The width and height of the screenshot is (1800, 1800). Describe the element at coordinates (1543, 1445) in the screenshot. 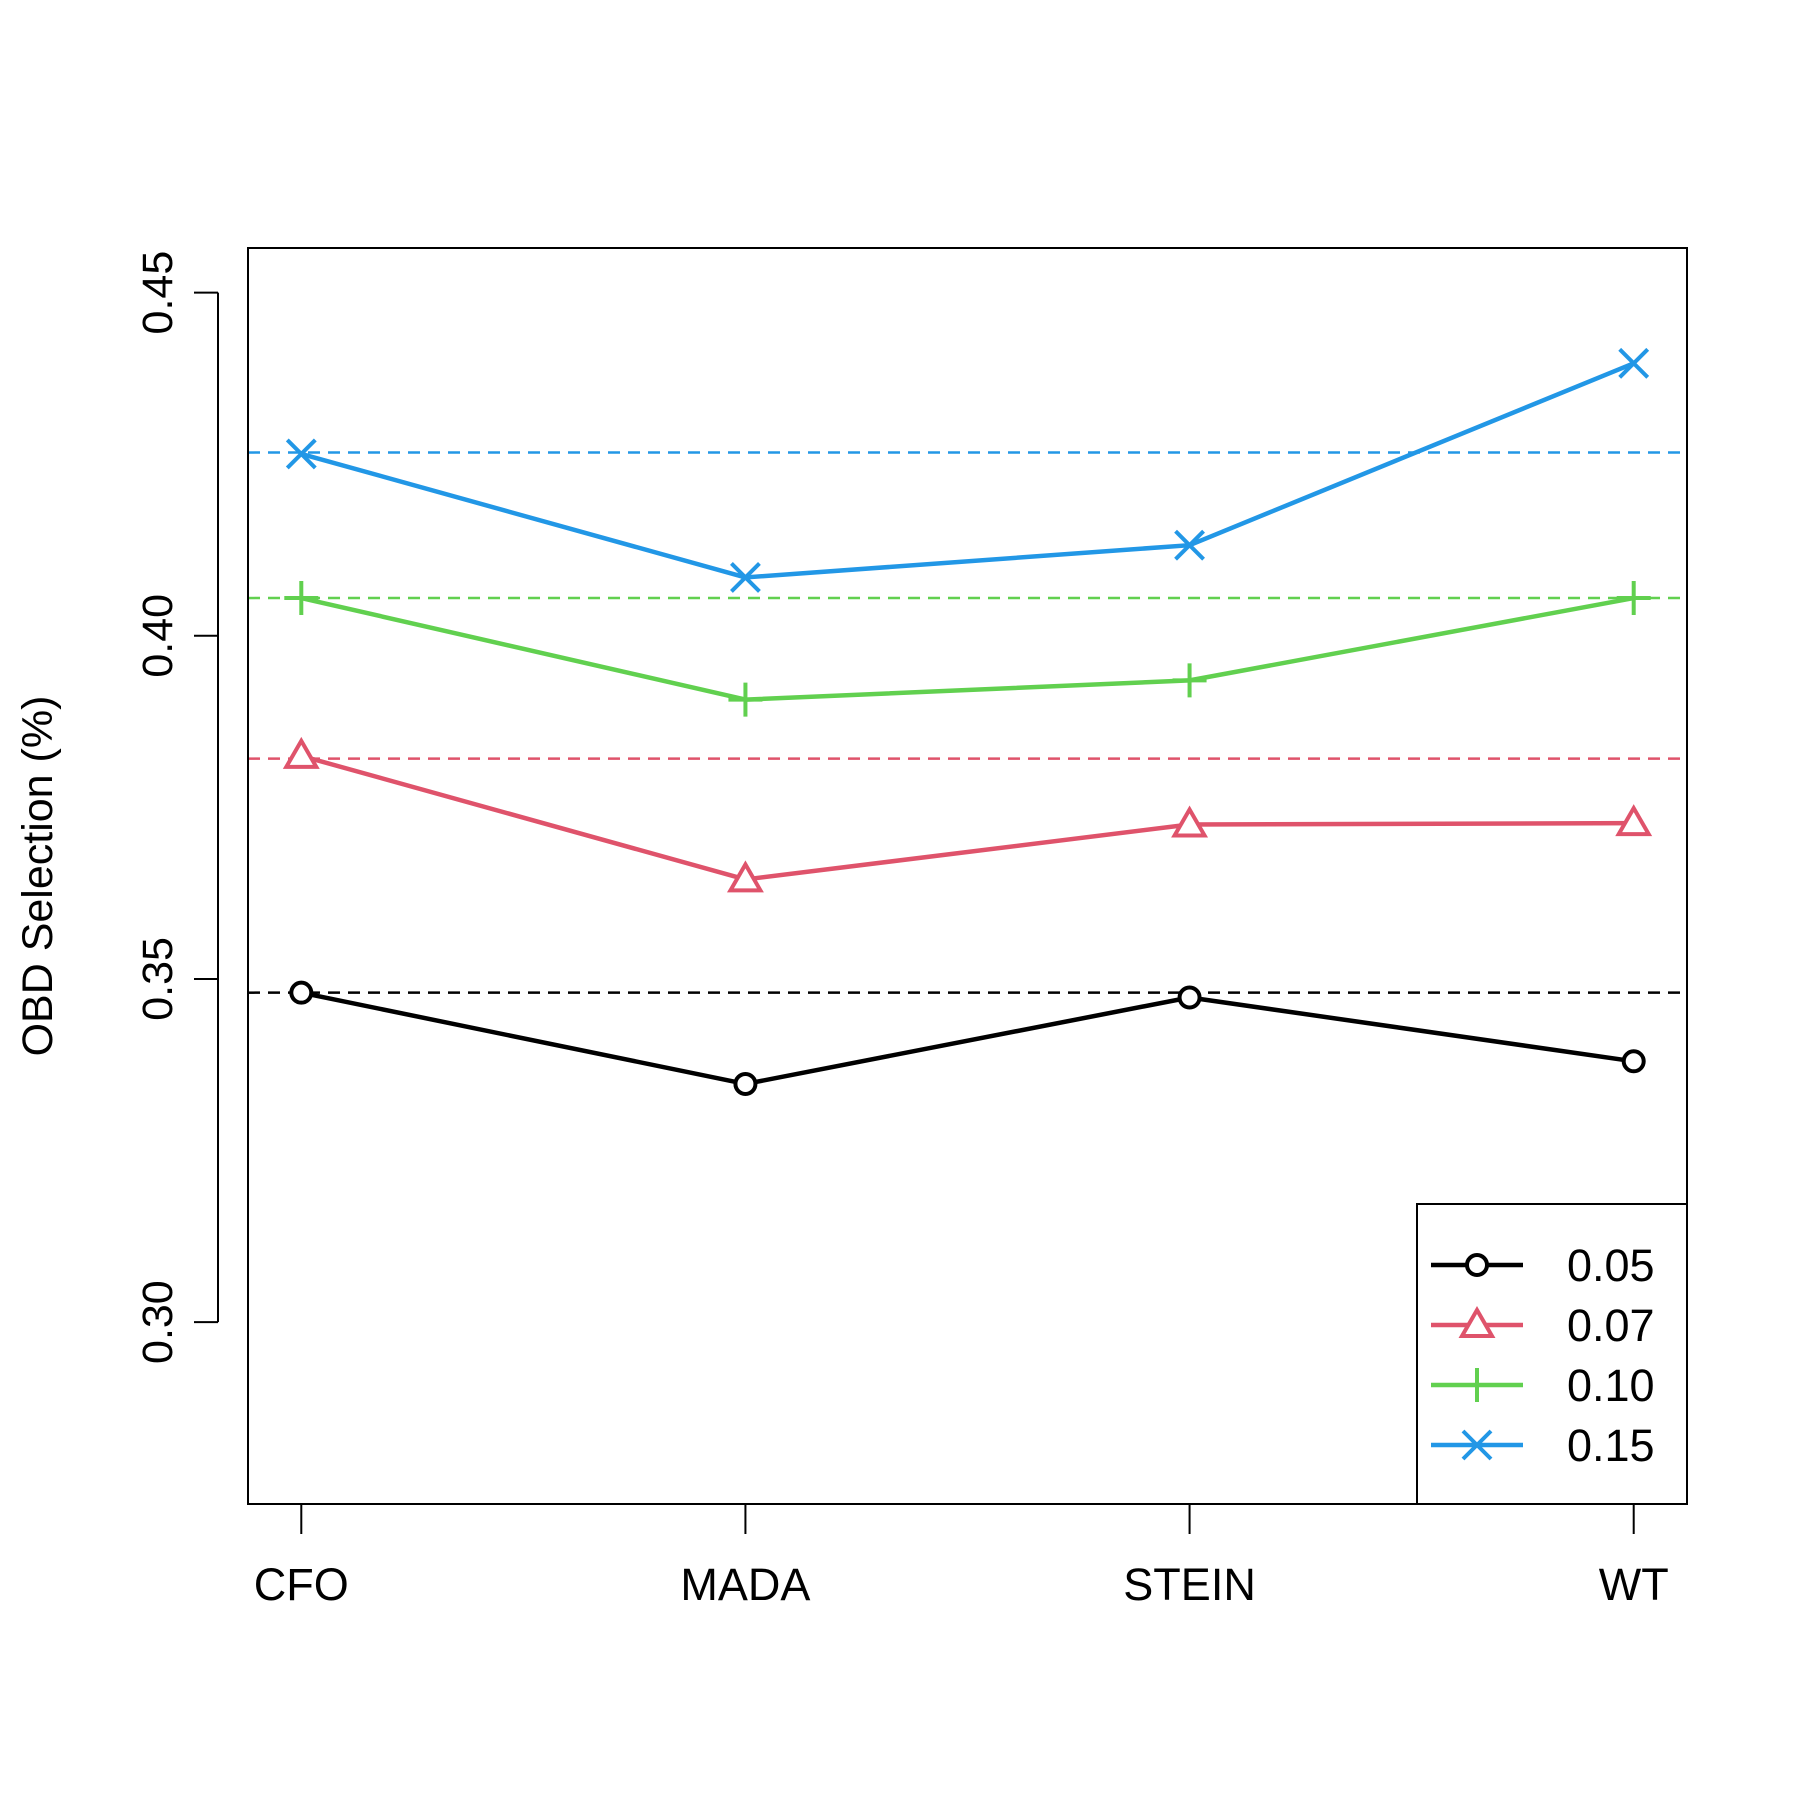

I see `legend-item-0.15: 0.15` at that location.